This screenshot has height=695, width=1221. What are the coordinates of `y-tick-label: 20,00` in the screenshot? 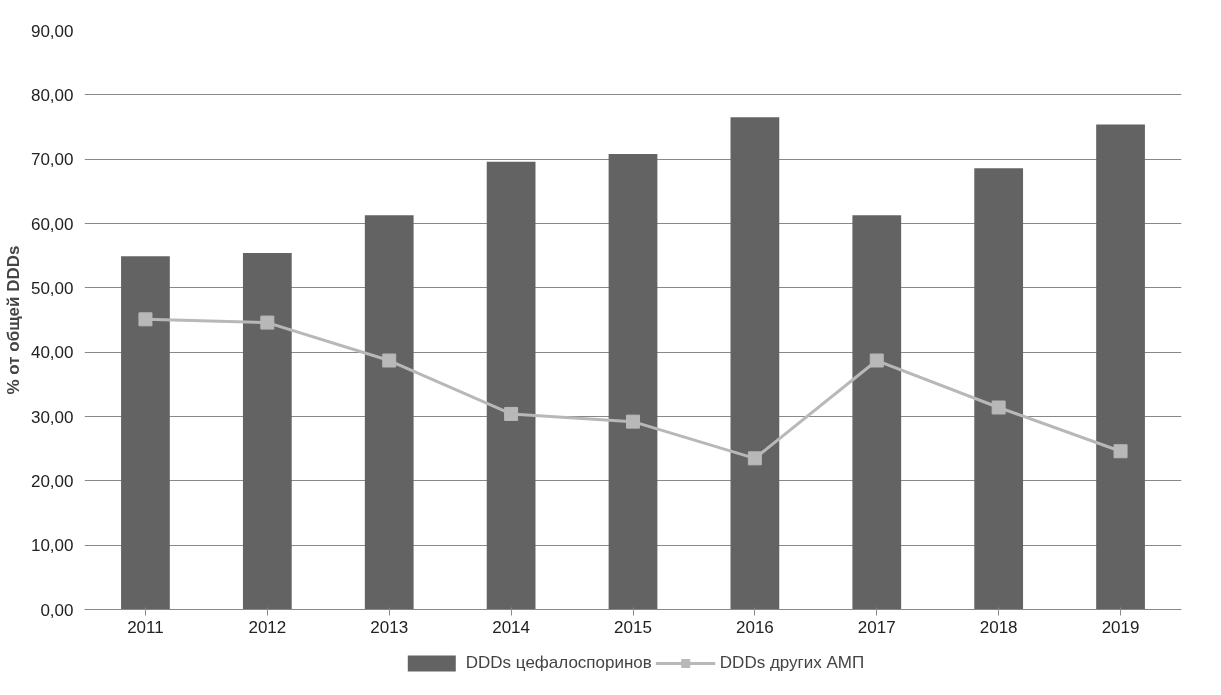 It's located at (52, 481).